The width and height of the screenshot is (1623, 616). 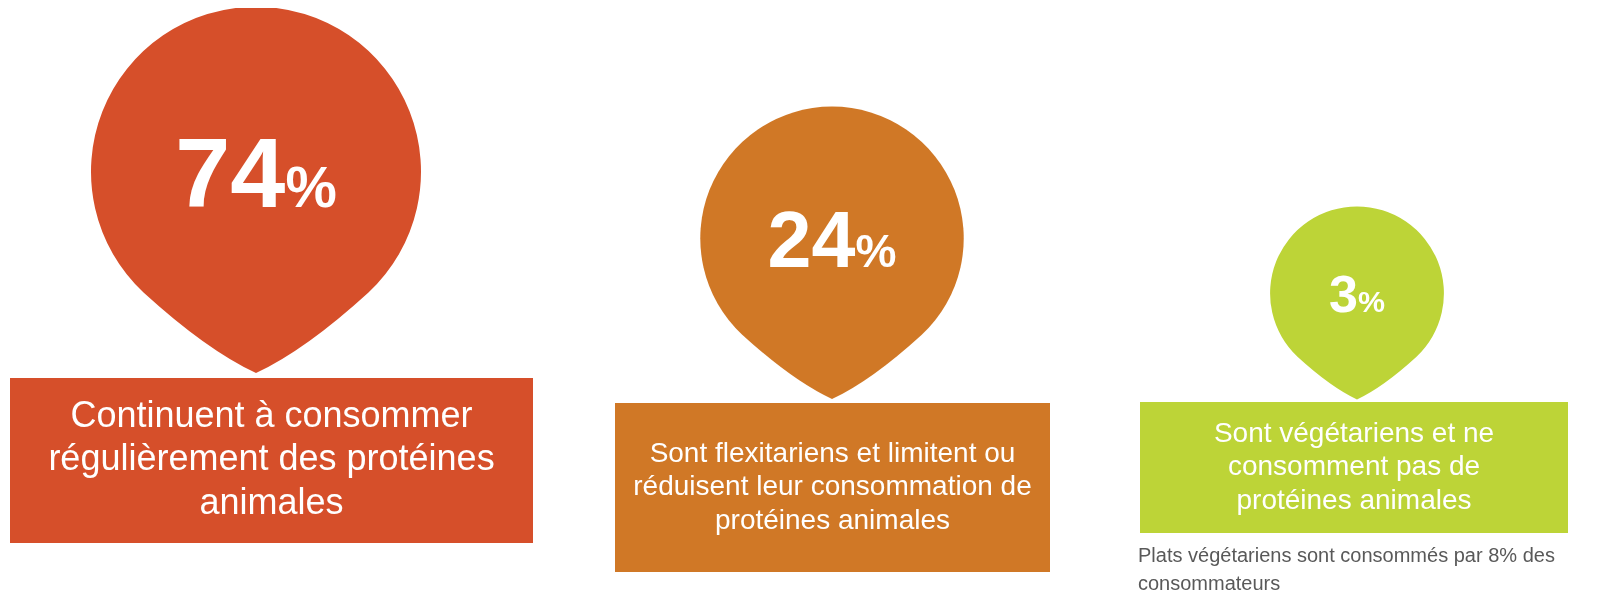 What do you see at coordinates (271, 458) in the screenshot?
I see `category-label: Continuent à consommer régulièrement des protéines animales` at bounding box center [271, 458].